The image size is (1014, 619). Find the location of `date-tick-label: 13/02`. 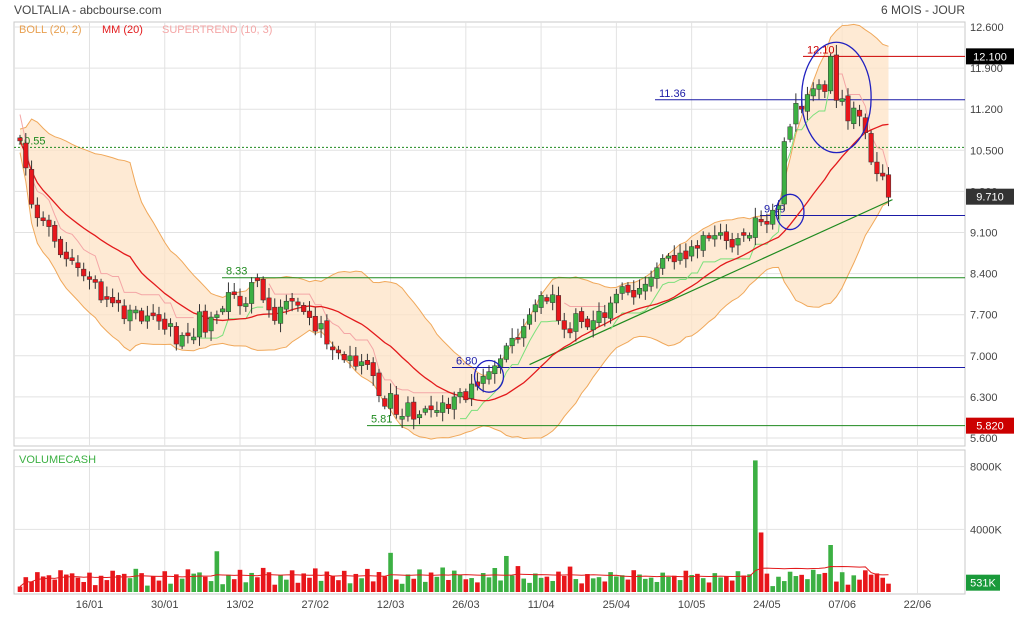

date-tick-label: 13/02 is located at coordinates (240, 605).